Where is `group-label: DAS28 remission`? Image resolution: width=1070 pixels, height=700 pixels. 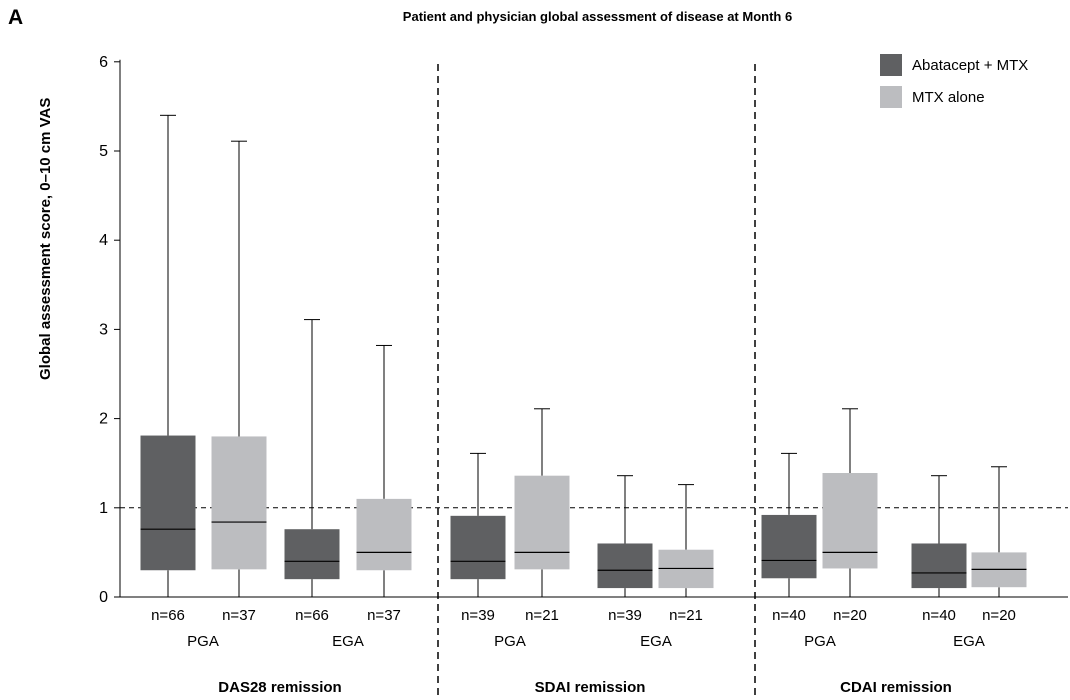 group-label: DAS28 remission is located at coordinates (279, 687).